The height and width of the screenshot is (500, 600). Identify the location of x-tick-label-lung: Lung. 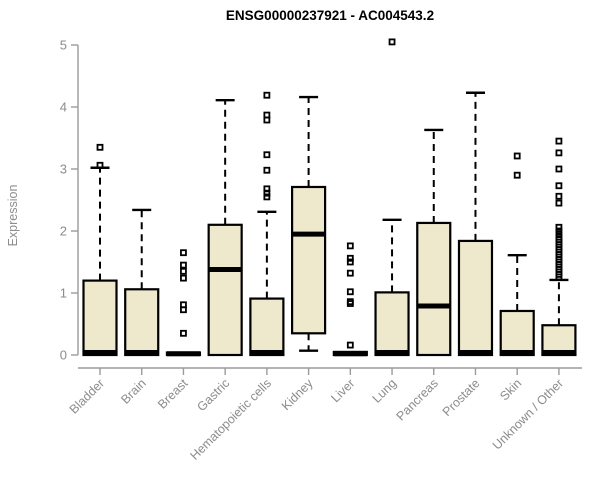
(385, 391).